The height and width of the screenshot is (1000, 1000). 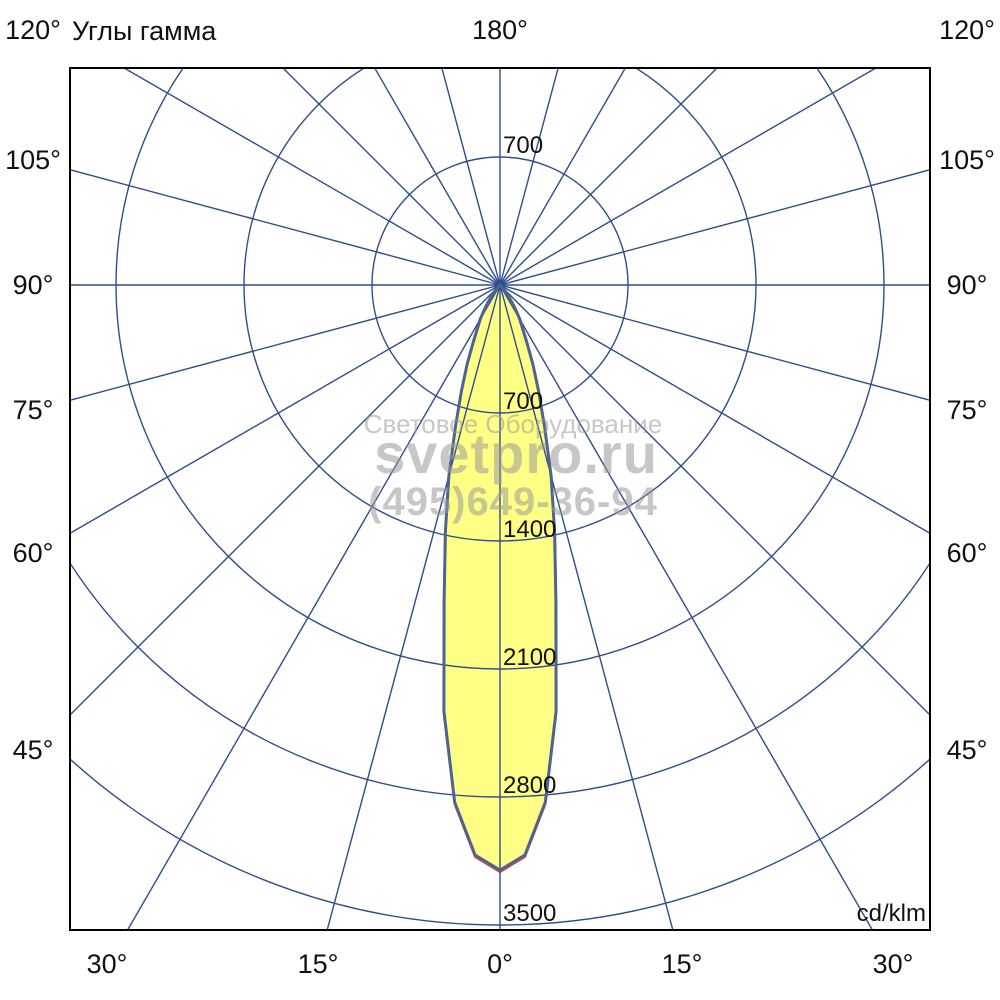 What do you see at coordinates (529, 785) in the screenshot?
I see `radial-tick-label: 2800` at bounding box center [529, 785].